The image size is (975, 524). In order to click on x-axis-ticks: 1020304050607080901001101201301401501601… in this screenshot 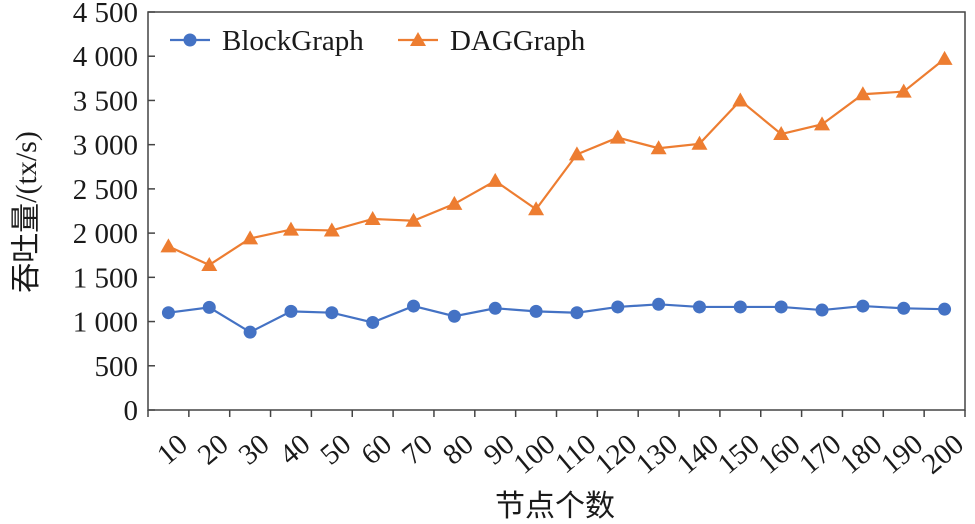, I will do `click(558, 445)`.